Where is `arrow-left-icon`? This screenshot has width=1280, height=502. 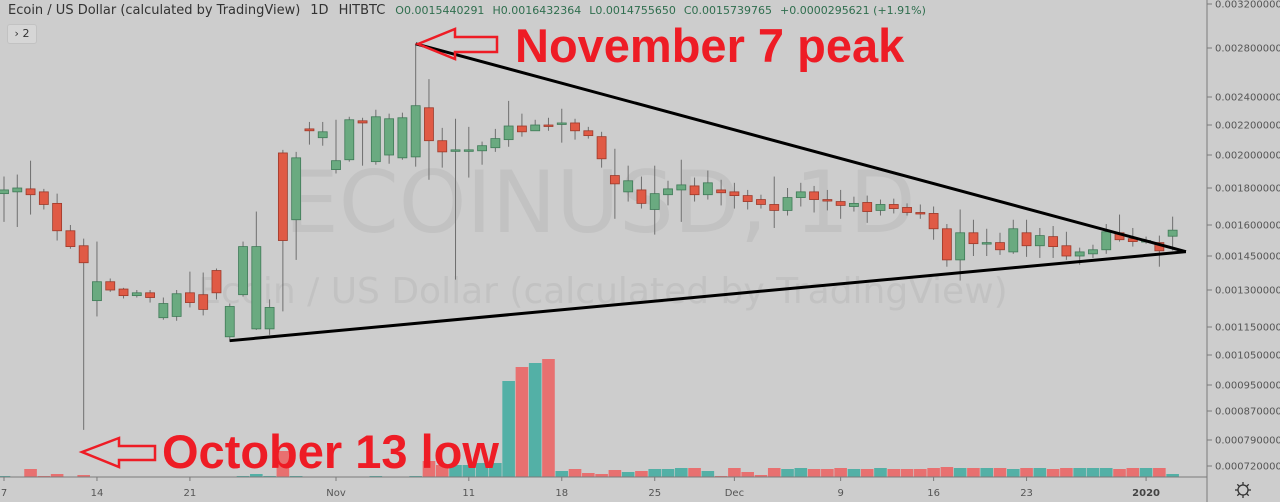 arrow-left-icon is located at coordinates (456, 44).